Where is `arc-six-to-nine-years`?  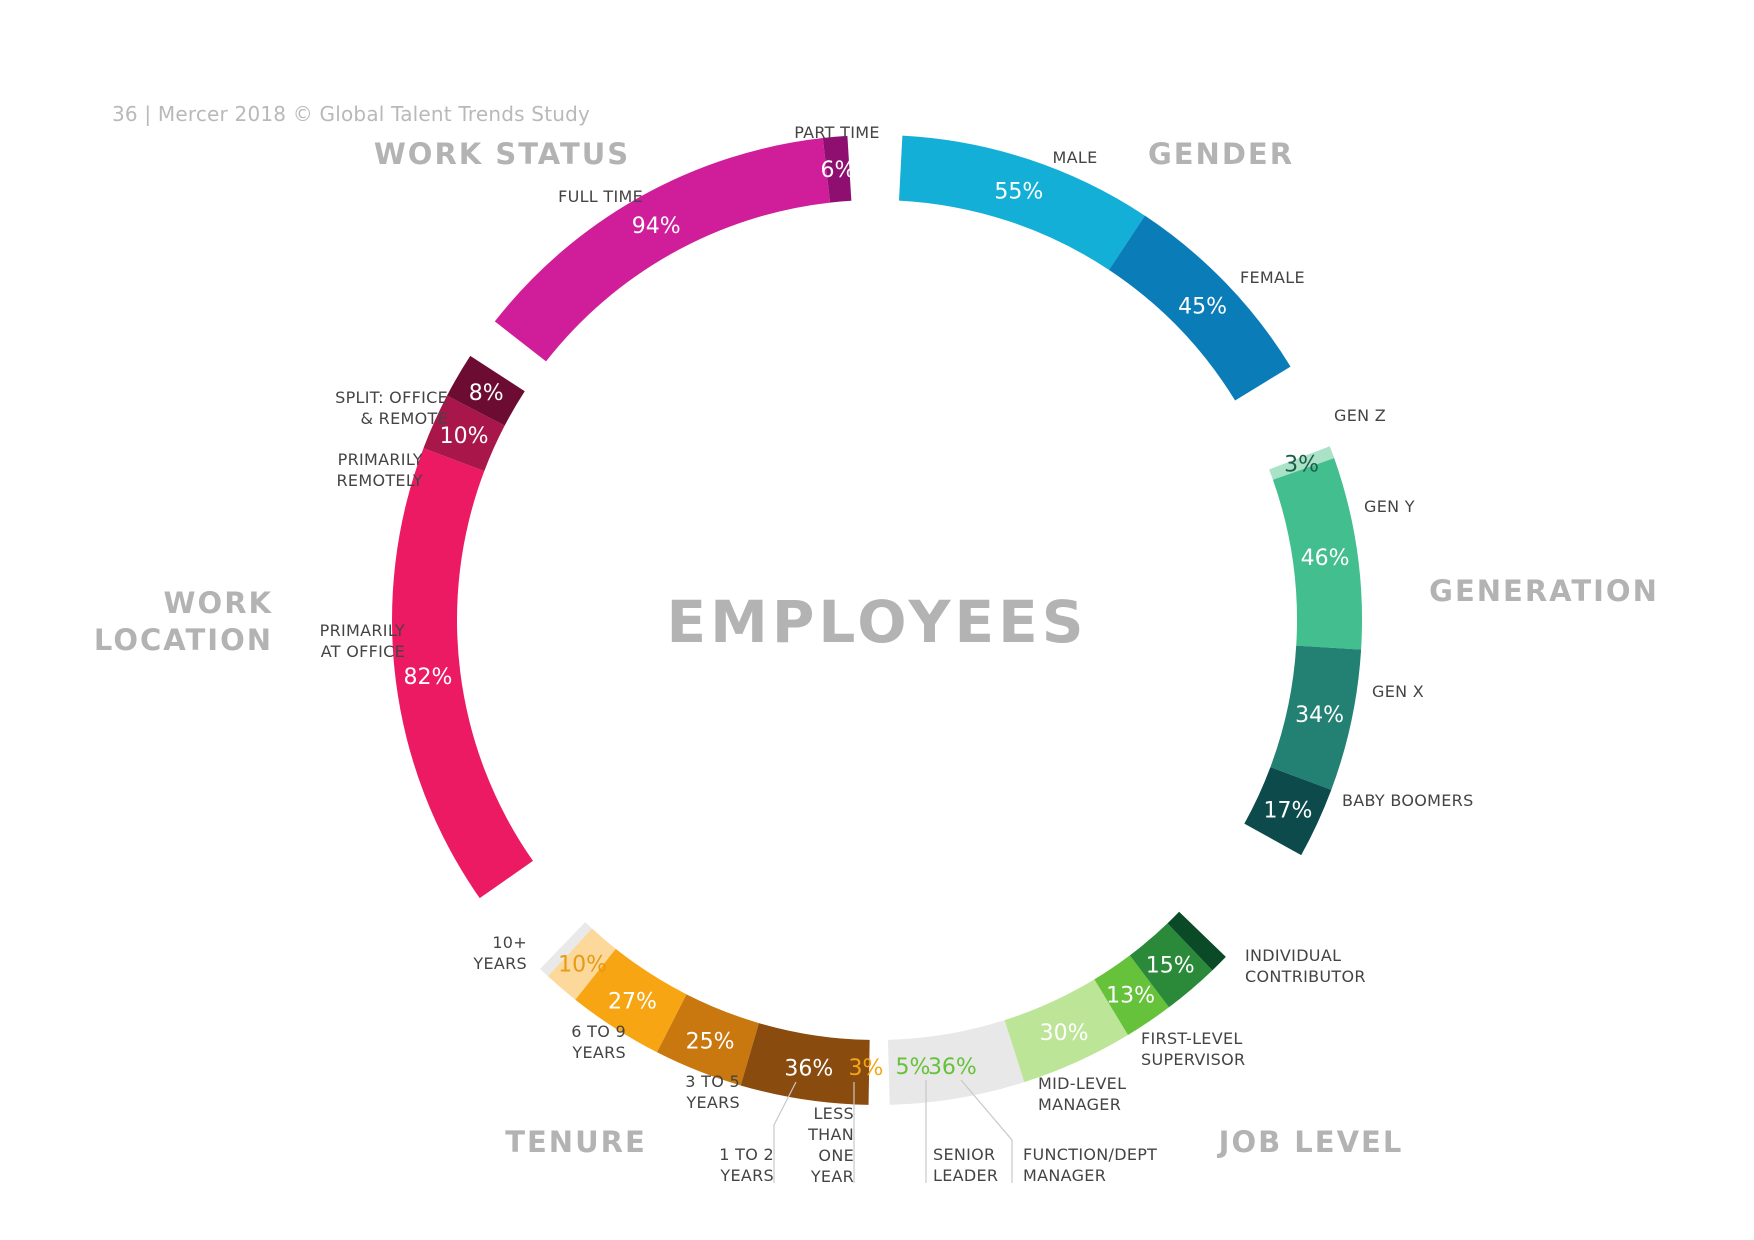 arc-six-to-nine-years is located at coordinates (708, 1040).